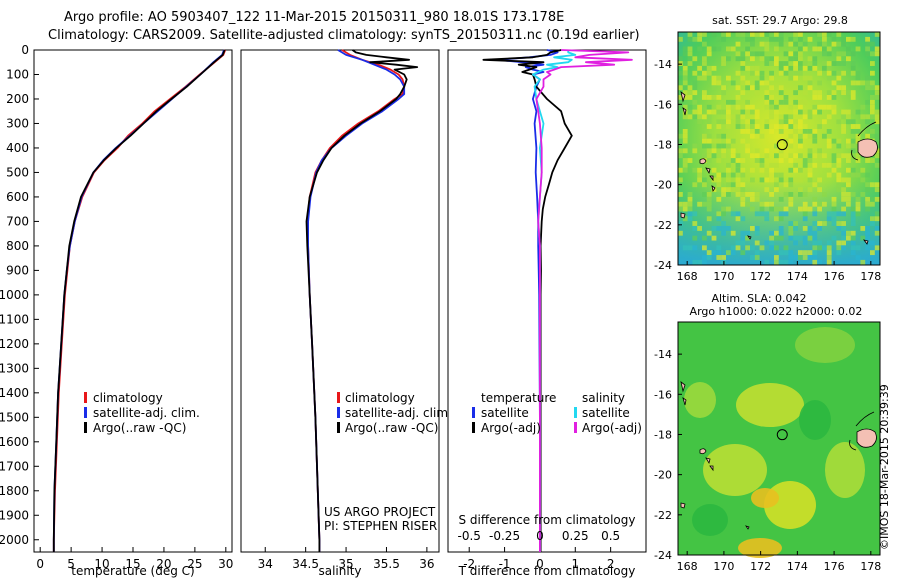  What do you see at coordinates (146, 413) in the screenshot?
I see `legend-label-satellite: satellite-adj. clim.` at bounding box center [146, 413].